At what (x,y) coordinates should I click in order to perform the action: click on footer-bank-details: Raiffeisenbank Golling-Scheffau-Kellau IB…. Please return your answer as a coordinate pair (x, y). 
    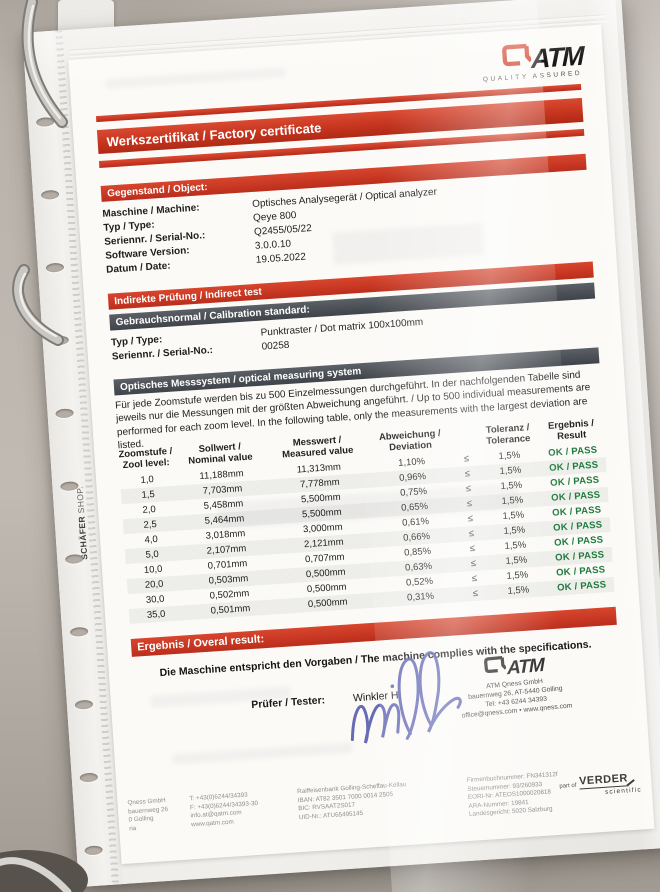
    Looking at the image, I should click on (352, 802).